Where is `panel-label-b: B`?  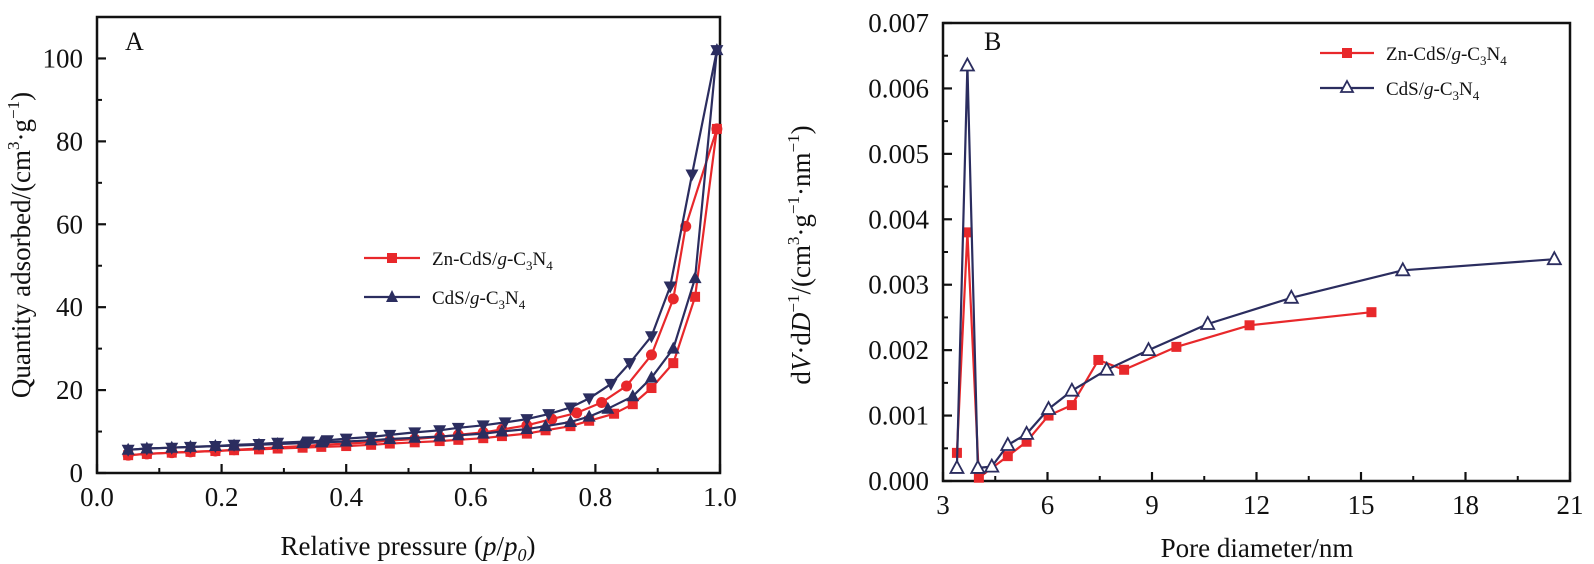 panel-label-b: B is located at coordinates (992, 41).